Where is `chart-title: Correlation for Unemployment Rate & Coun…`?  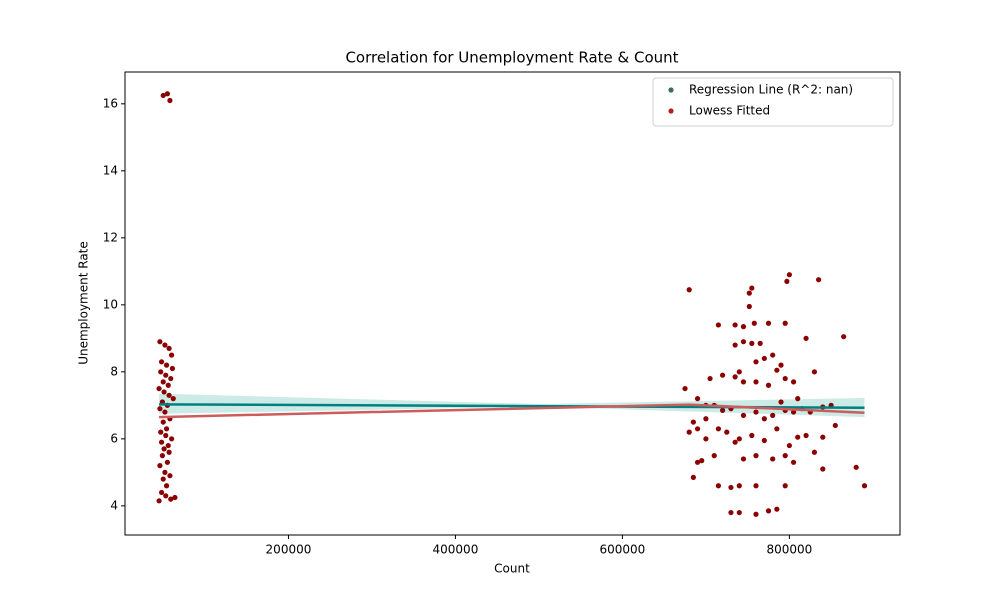
chart-title: Correlation for Unemployment Rate & Coun… is located at coordinates (511, 58).